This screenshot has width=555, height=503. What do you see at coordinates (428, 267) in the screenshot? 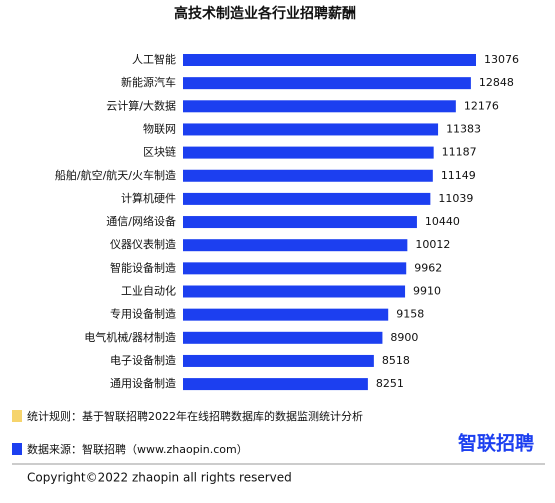
I see `value-label: 9962` at bounding box center [428, 267].